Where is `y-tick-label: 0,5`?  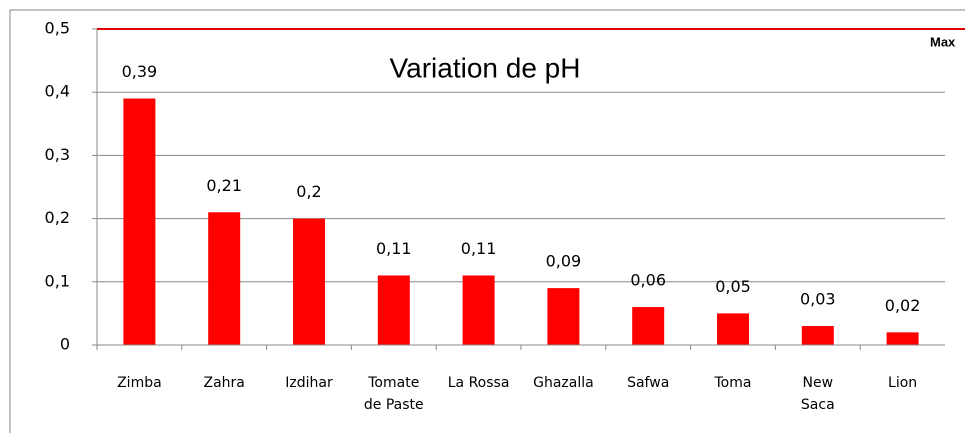
y-tick-label: 0,5 is located at coordinates (57, 28).